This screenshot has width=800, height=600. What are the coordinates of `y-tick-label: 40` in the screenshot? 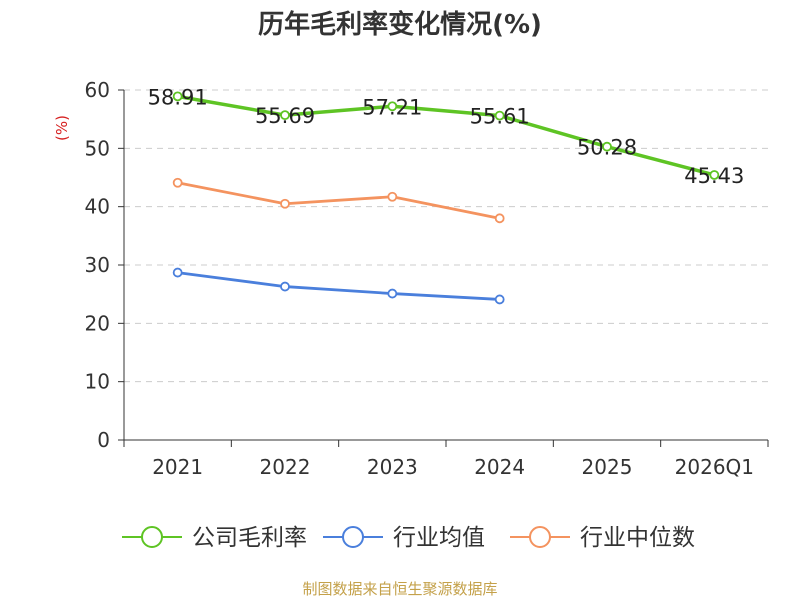 It's located at (97, 207).